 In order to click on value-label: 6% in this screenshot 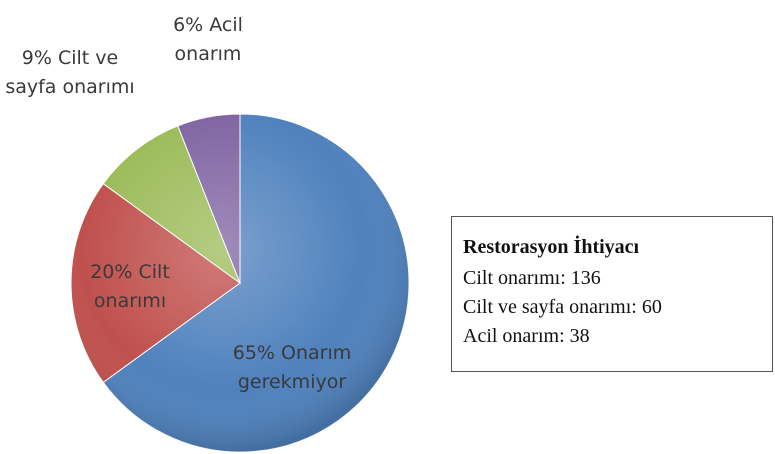, I will do `click(188, 25)`.